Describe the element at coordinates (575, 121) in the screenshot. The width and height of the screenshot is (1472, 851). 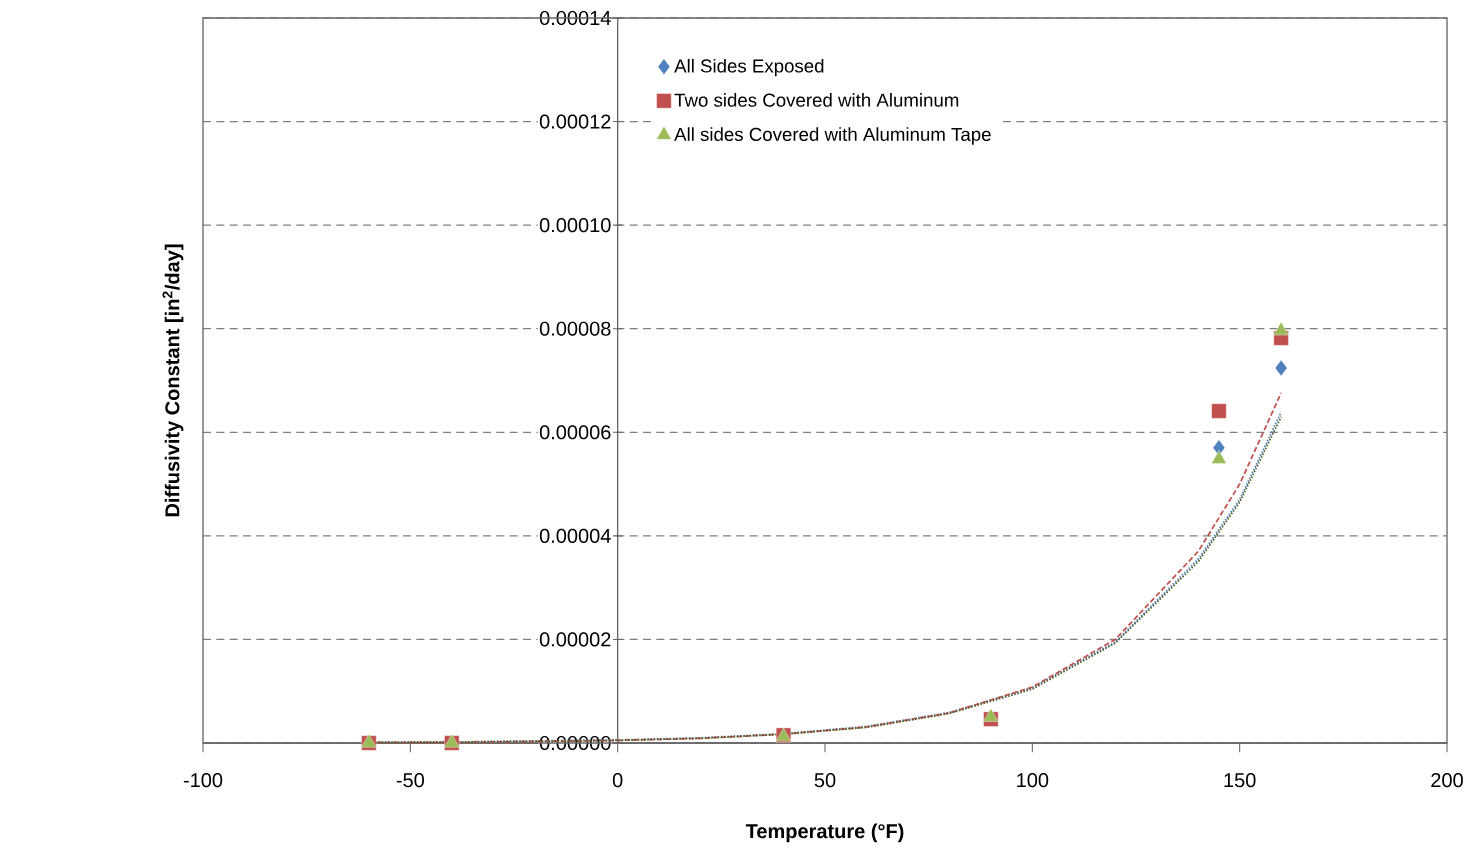
I see `y-tick-label: 0.00012` at that location.